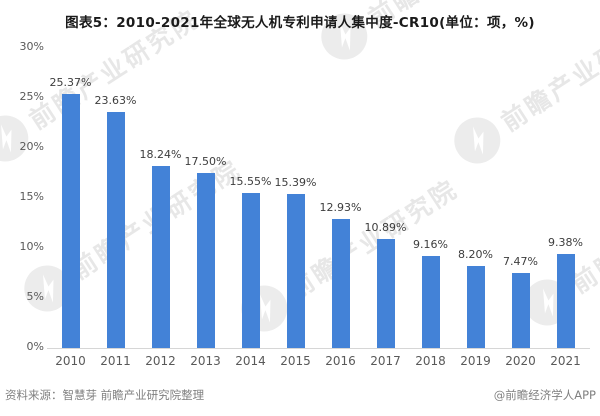 This screenshot has width=600, height=416. I want to click on bar-column-2010: 25.37%, so click(70, 198).